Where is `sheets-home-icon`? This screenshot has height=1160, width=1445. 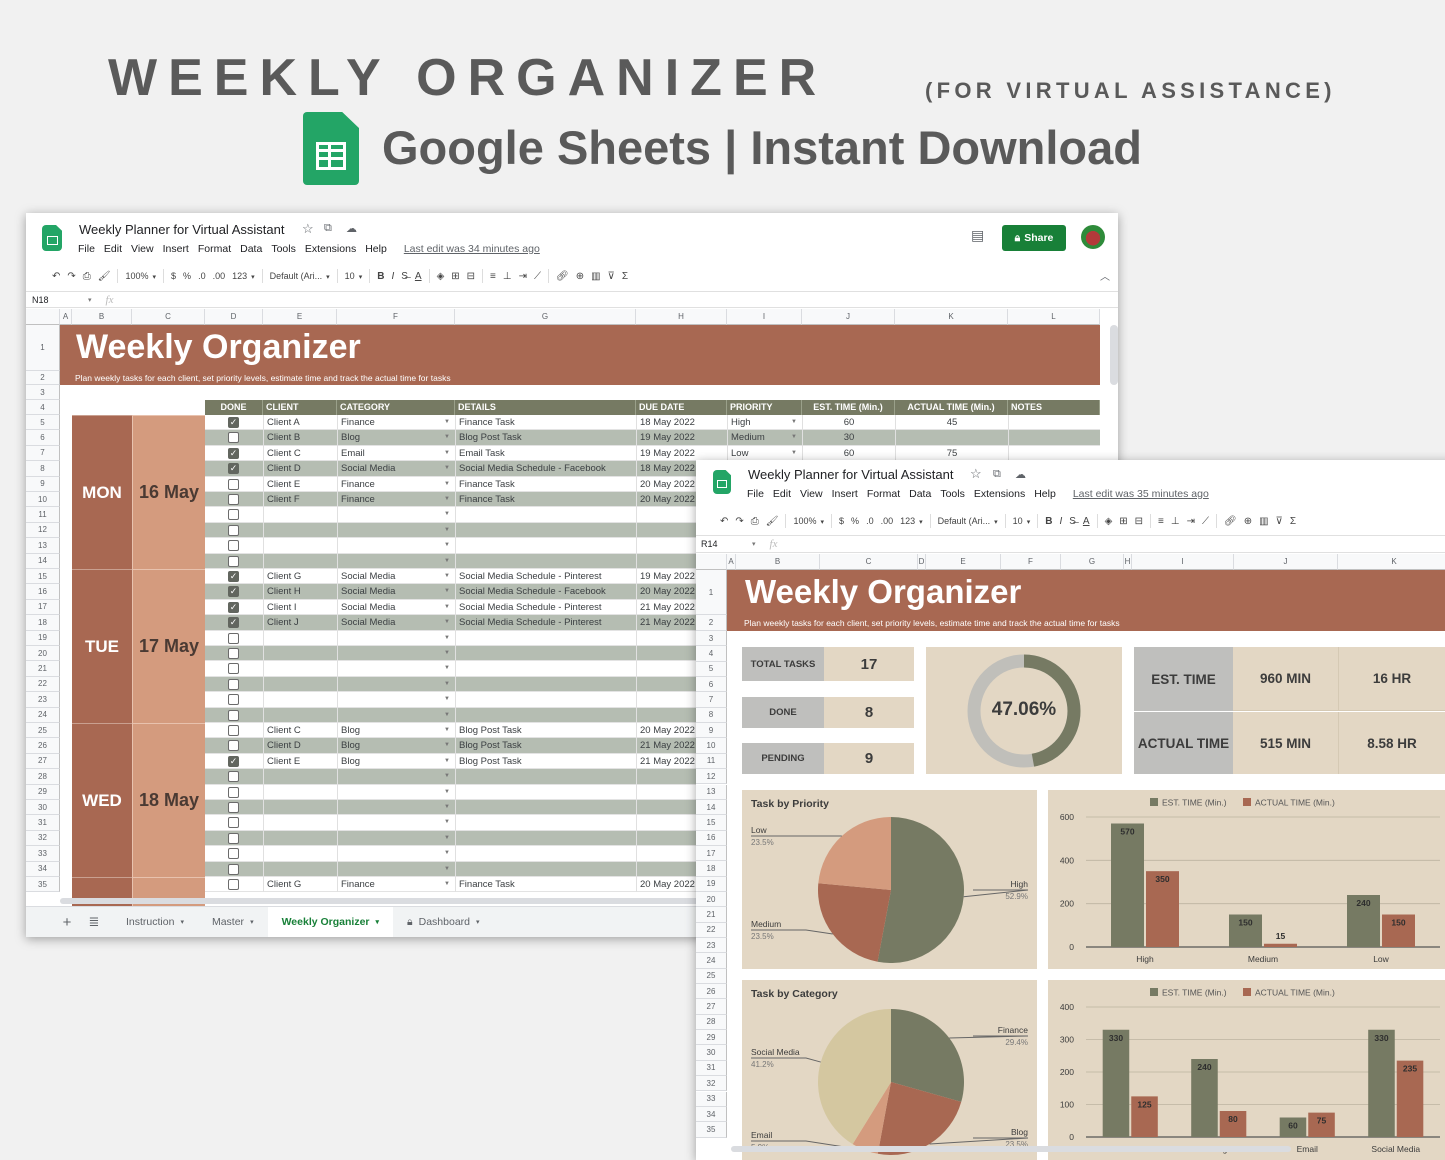 sheets-home-icon is located at coordinates (52, 238).